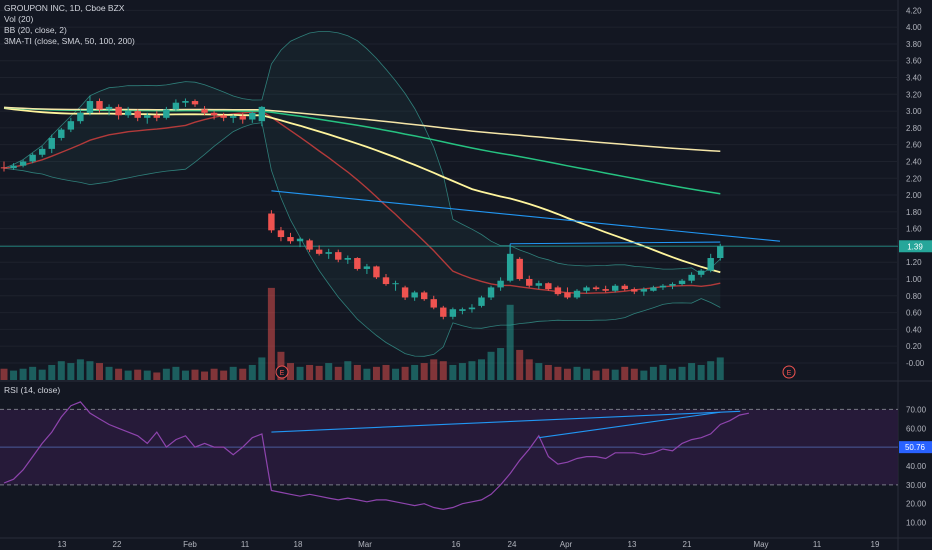 The image size is (932, 550). What do you see at coordinates (566, 544) in the screenshot?
I see `time-tick-label: Apr` at bounding box center [566, 544].